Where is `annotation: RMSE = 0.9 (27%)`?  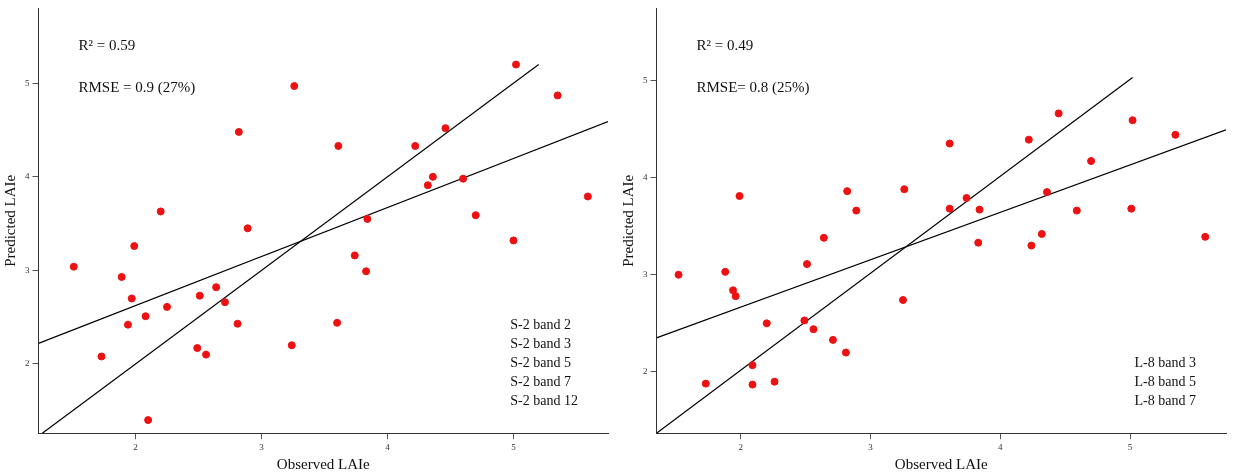
annotation: RMSE = 0.9 (27%) is located at coordinates (137, 87).